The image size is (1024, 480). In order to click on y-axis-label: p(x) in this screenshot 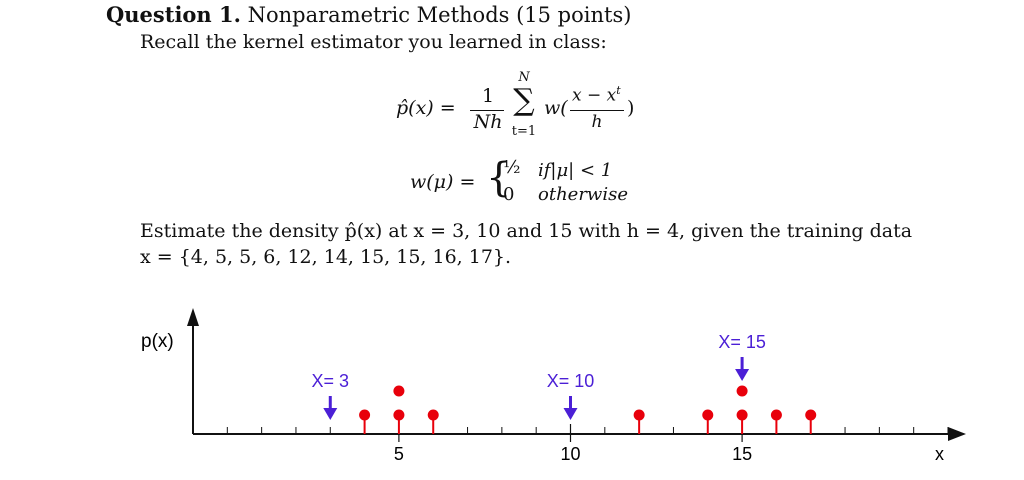, I will do `click(157, 341)`.